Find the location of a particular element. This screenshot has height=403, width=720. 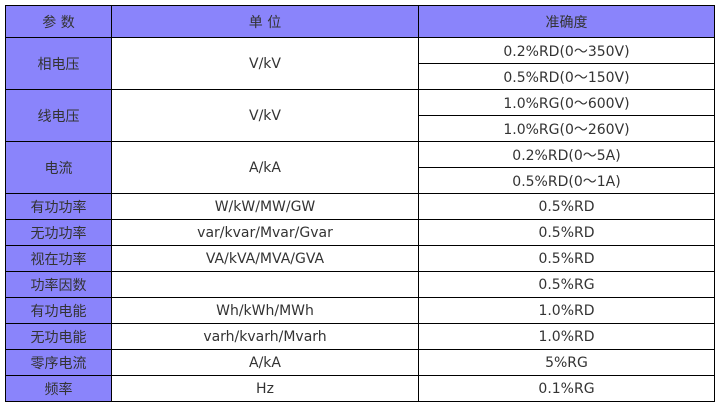

param-cell: 有功电能 is located at coordinates (58, 310).